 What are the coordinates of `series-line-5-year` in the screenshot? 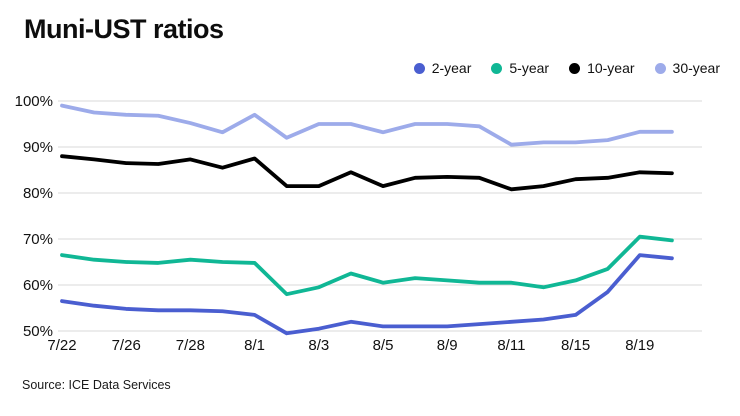 It's located at (367, 265).